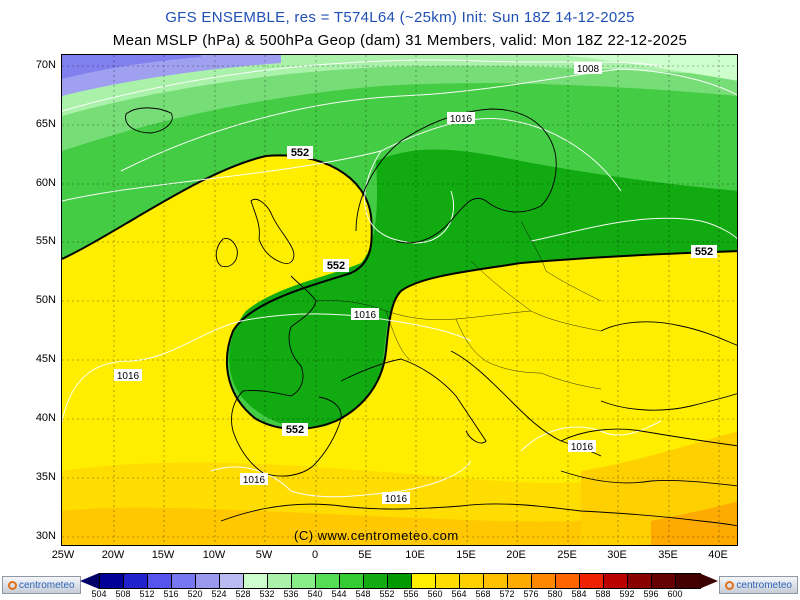  I want to click on coast-france-west, so click(302, 336).